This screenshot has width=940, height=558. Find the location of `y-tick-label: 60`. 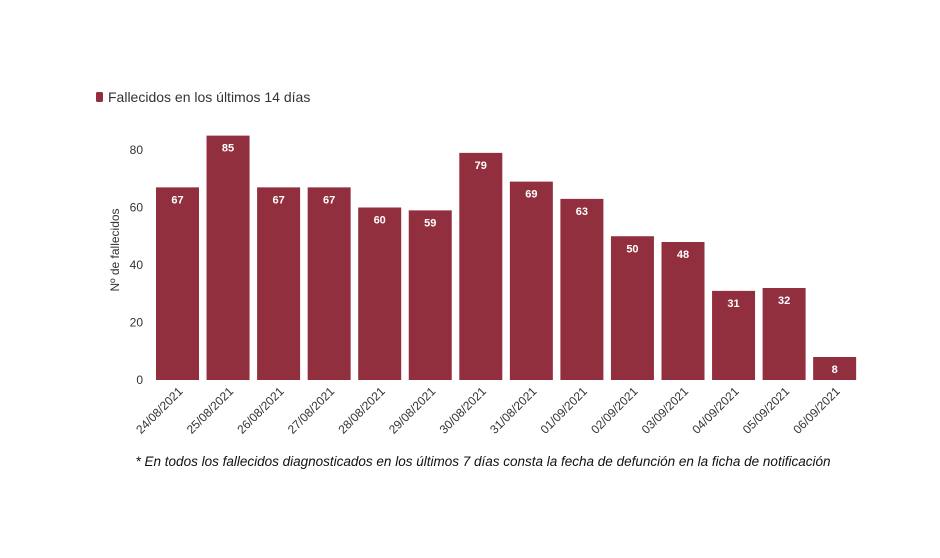

y-tick-label: 60 is located at coordinates (137, 208).